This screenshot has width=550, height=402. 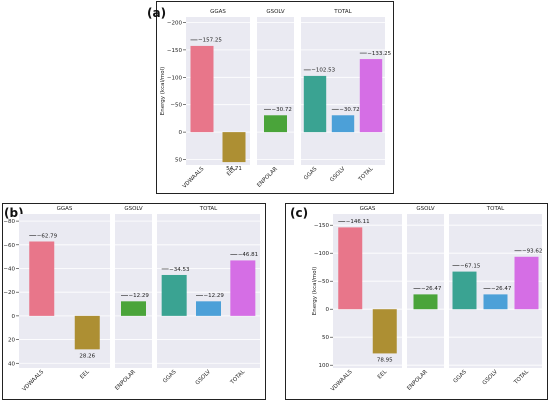 What do you see at coordinates (385, 360) in the screenshot?
I see `data-label: 78.95` at bounding box center [385, 360].